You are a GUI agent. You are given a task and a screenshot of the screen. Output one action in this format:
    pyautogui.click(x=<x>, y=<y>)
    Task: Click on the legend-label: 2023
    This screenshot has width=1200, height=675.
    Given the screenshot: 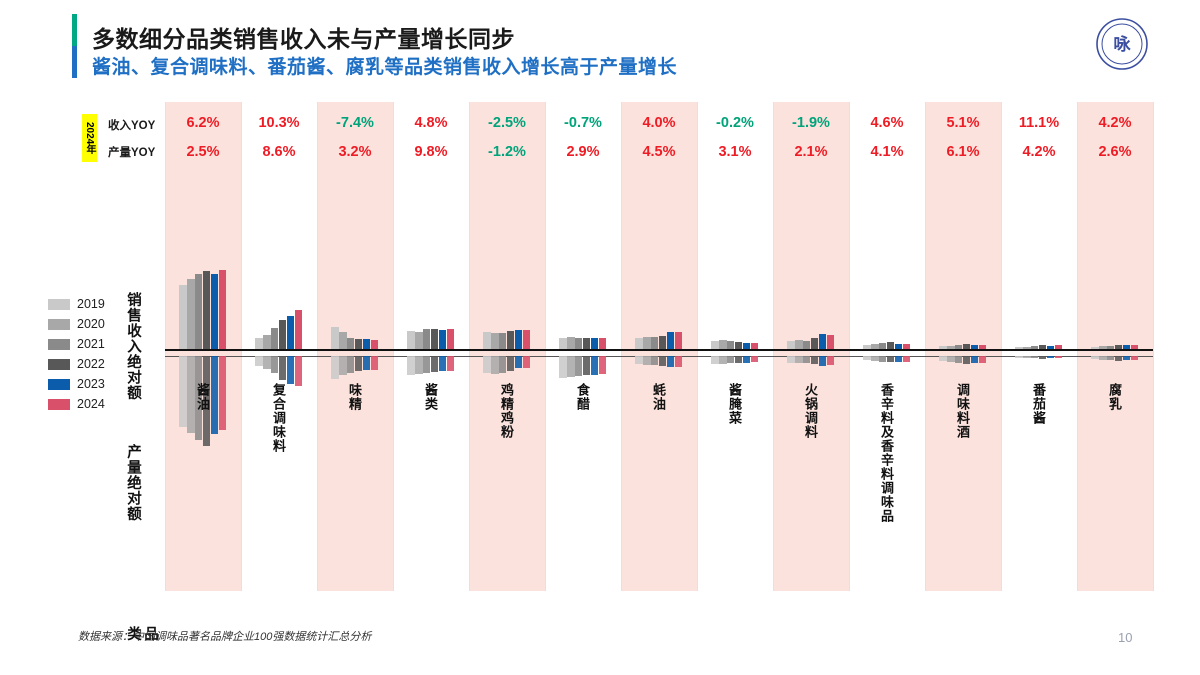 What is the action you would take?
    pyautogui.click(x=91, y=384)
    